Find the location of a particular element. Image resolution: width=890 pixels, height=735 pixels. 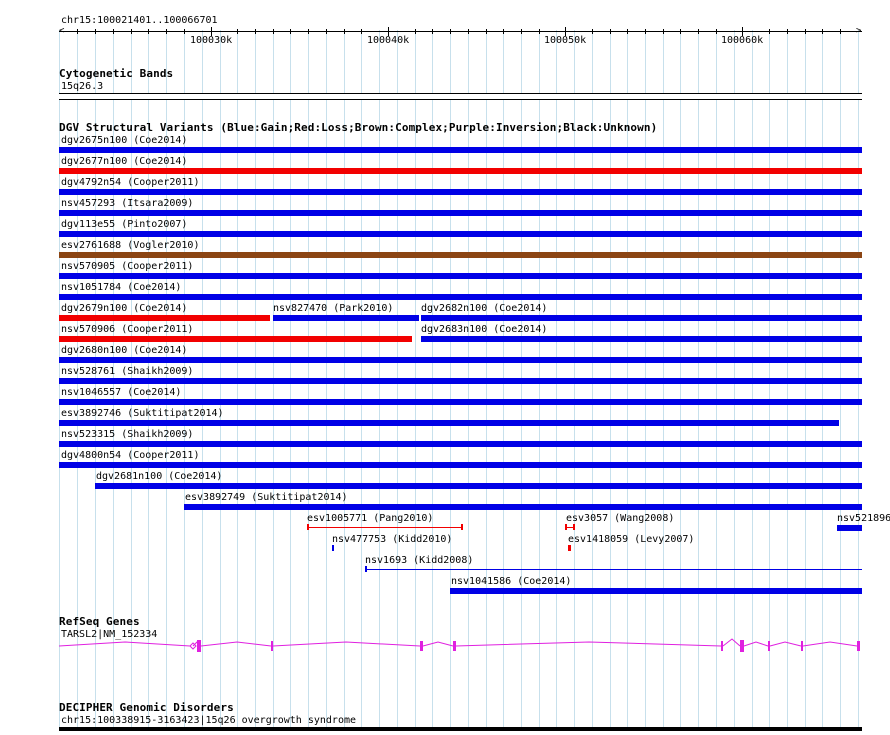

variant-nsv827470 is located at coordinates (346, 318).